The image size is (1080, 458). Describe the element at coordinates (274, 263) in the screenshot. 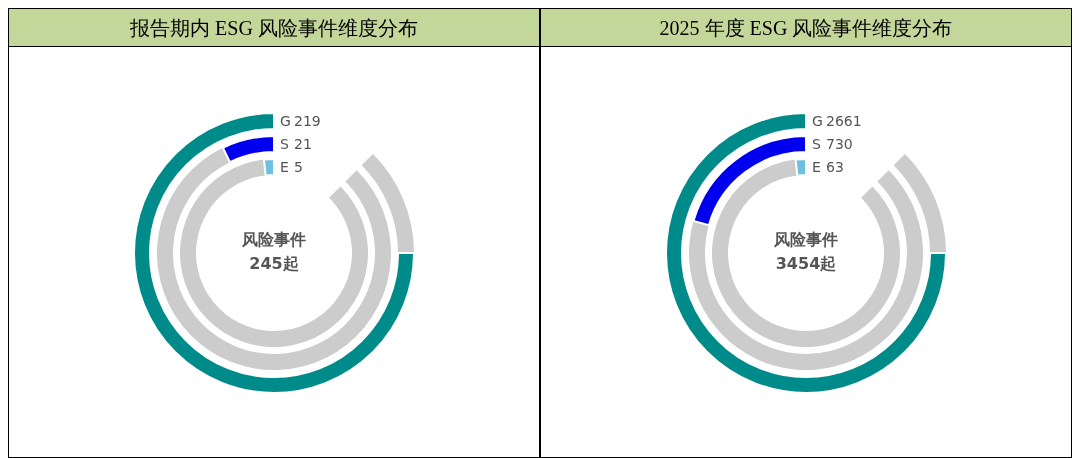

I see `text: 245起` at that location.